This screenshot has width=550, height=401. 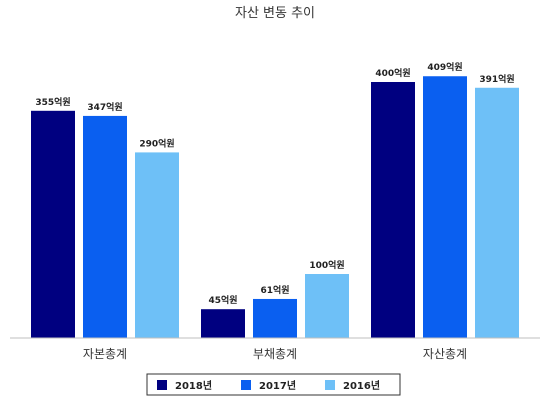 I want to click on category-label-3: 자산총계, so click(x=445, y=354).